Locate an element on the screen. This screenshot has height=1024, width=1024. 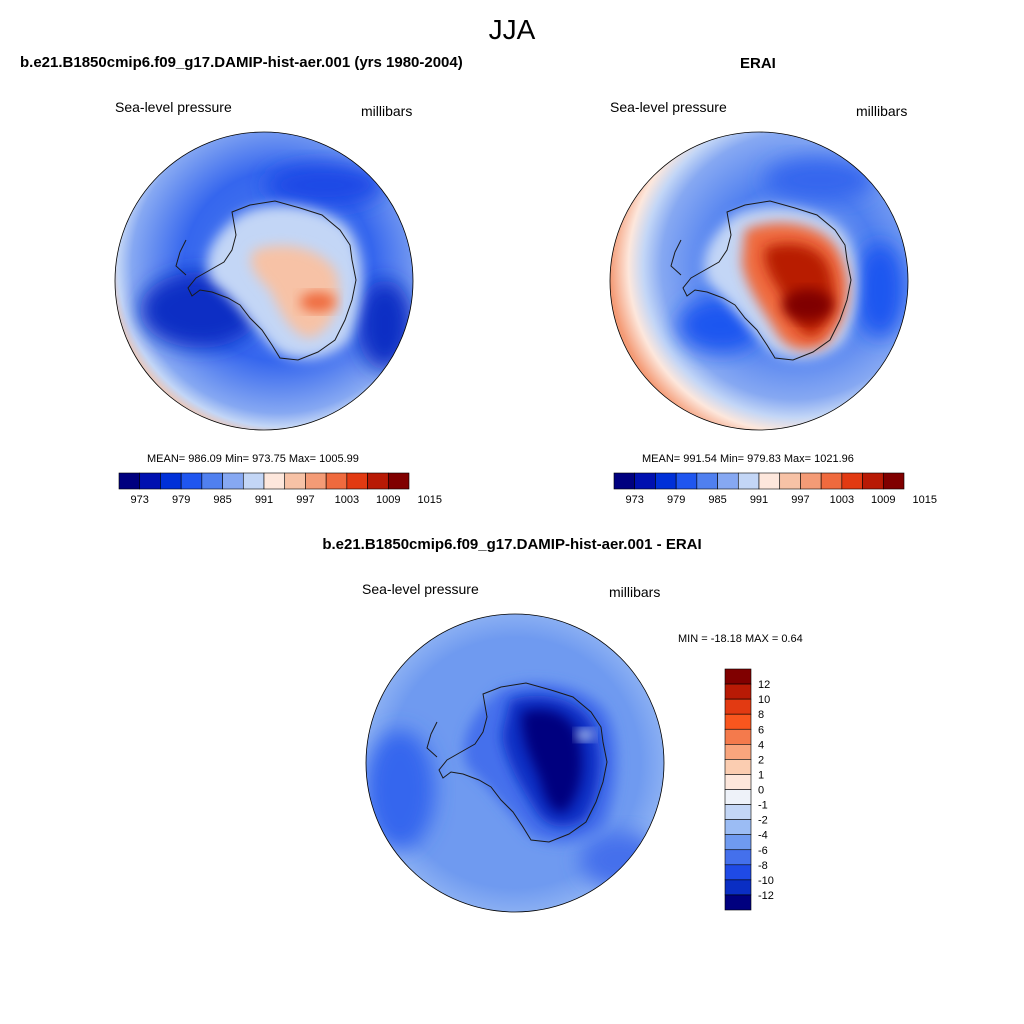
model-colorbar-tick-label: 1003 is located at coordinates (347, 500).